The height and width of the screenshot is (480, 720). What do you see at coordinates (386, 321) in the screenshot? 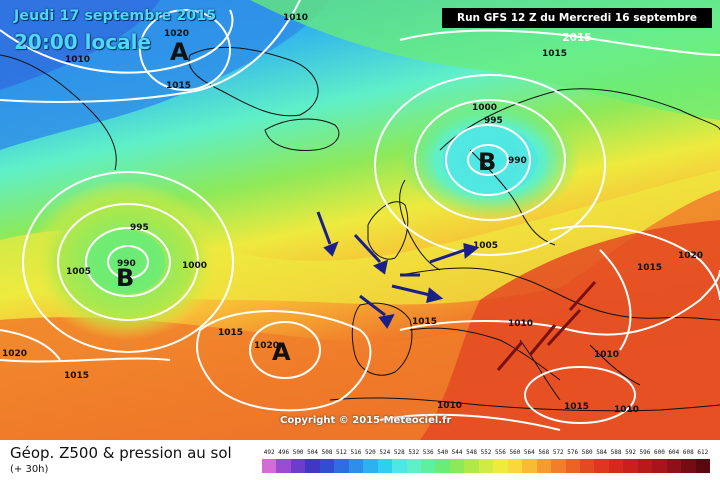
I see `arrow-6-head` at bounding box center [386, 321].